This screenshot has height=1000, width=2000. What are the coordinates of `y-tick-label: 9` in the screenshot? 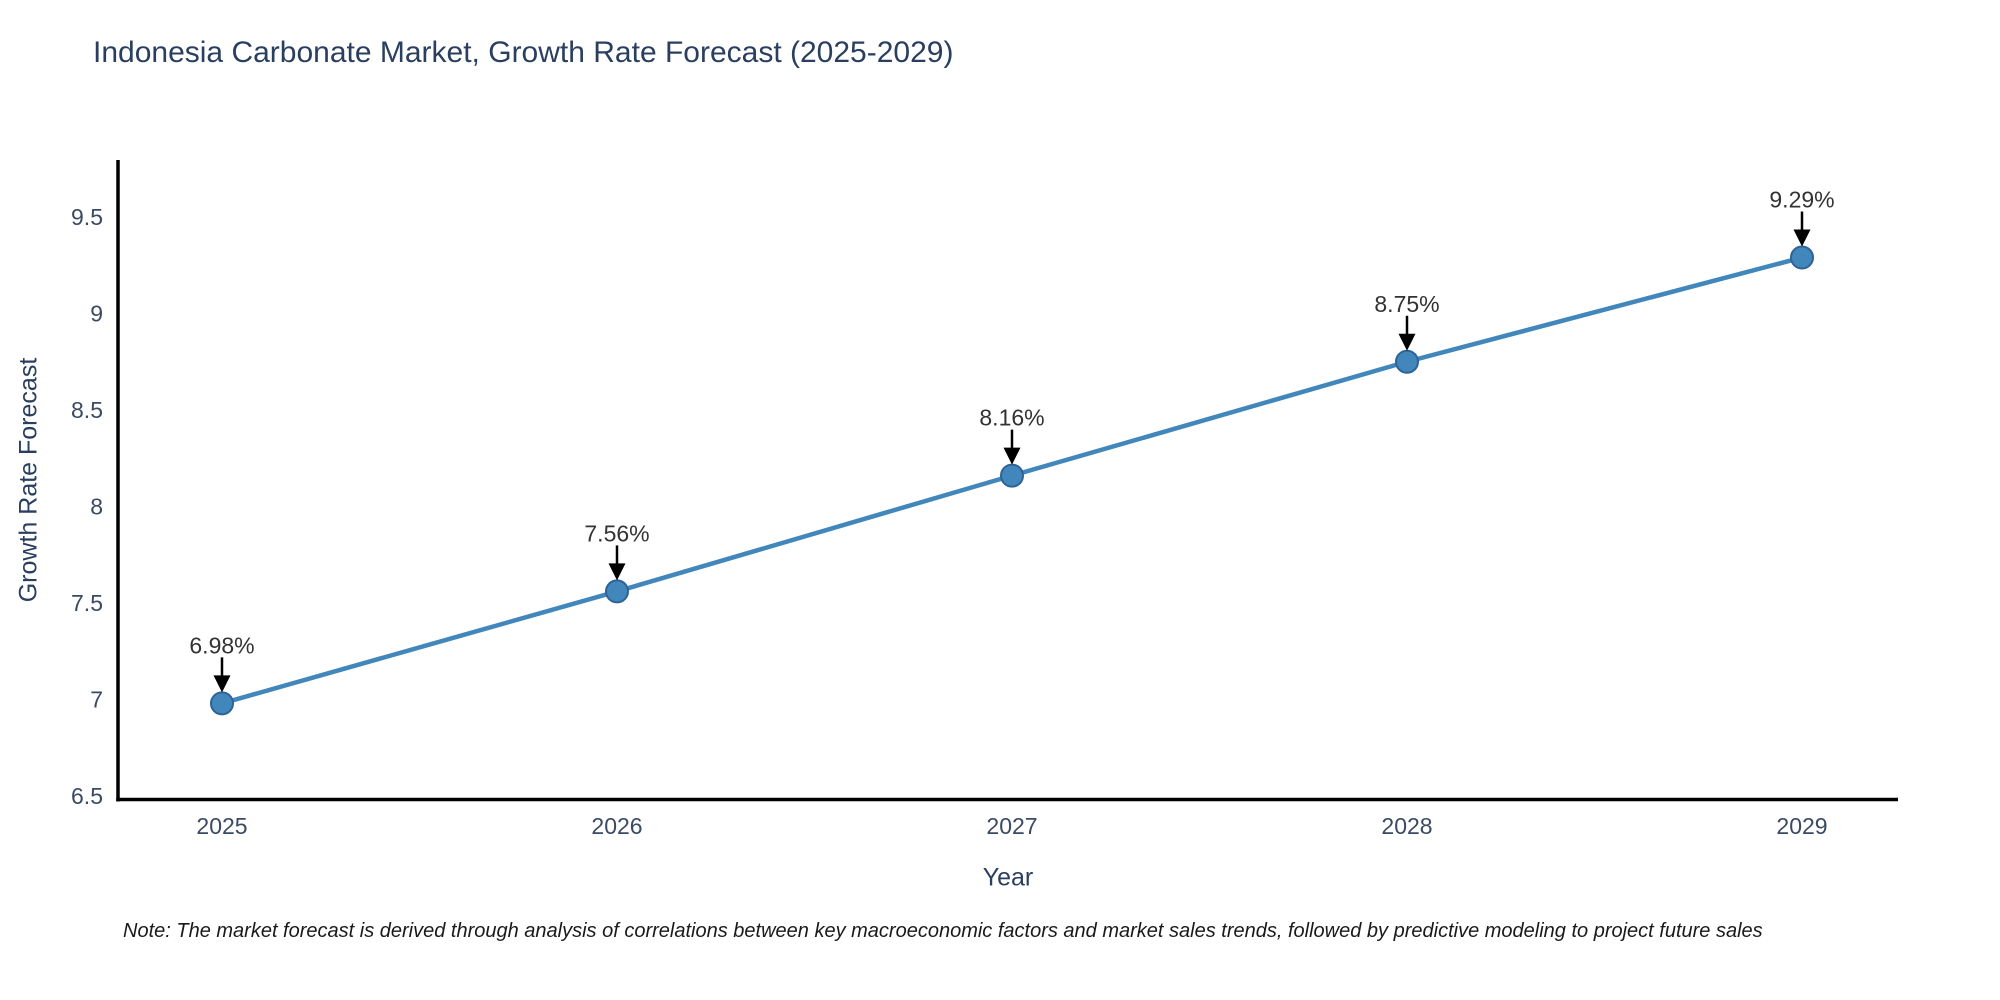 It's located at (96, 314).